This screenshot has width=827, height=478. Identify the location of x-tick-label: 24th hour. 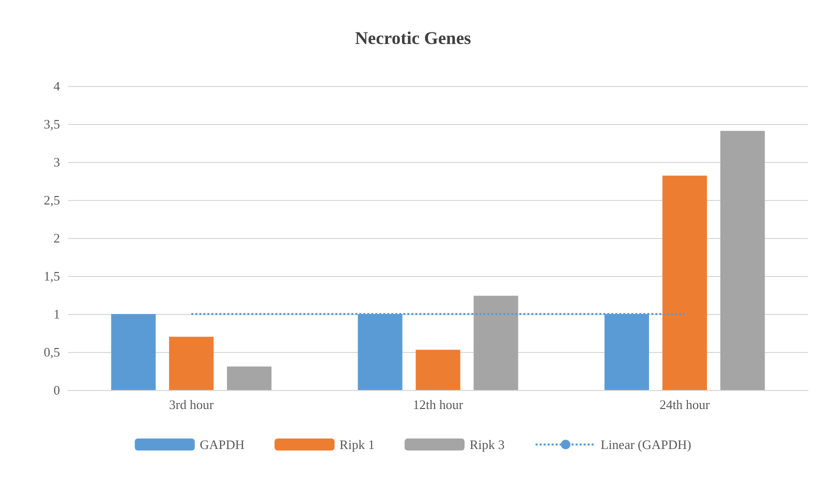
(685, 404).